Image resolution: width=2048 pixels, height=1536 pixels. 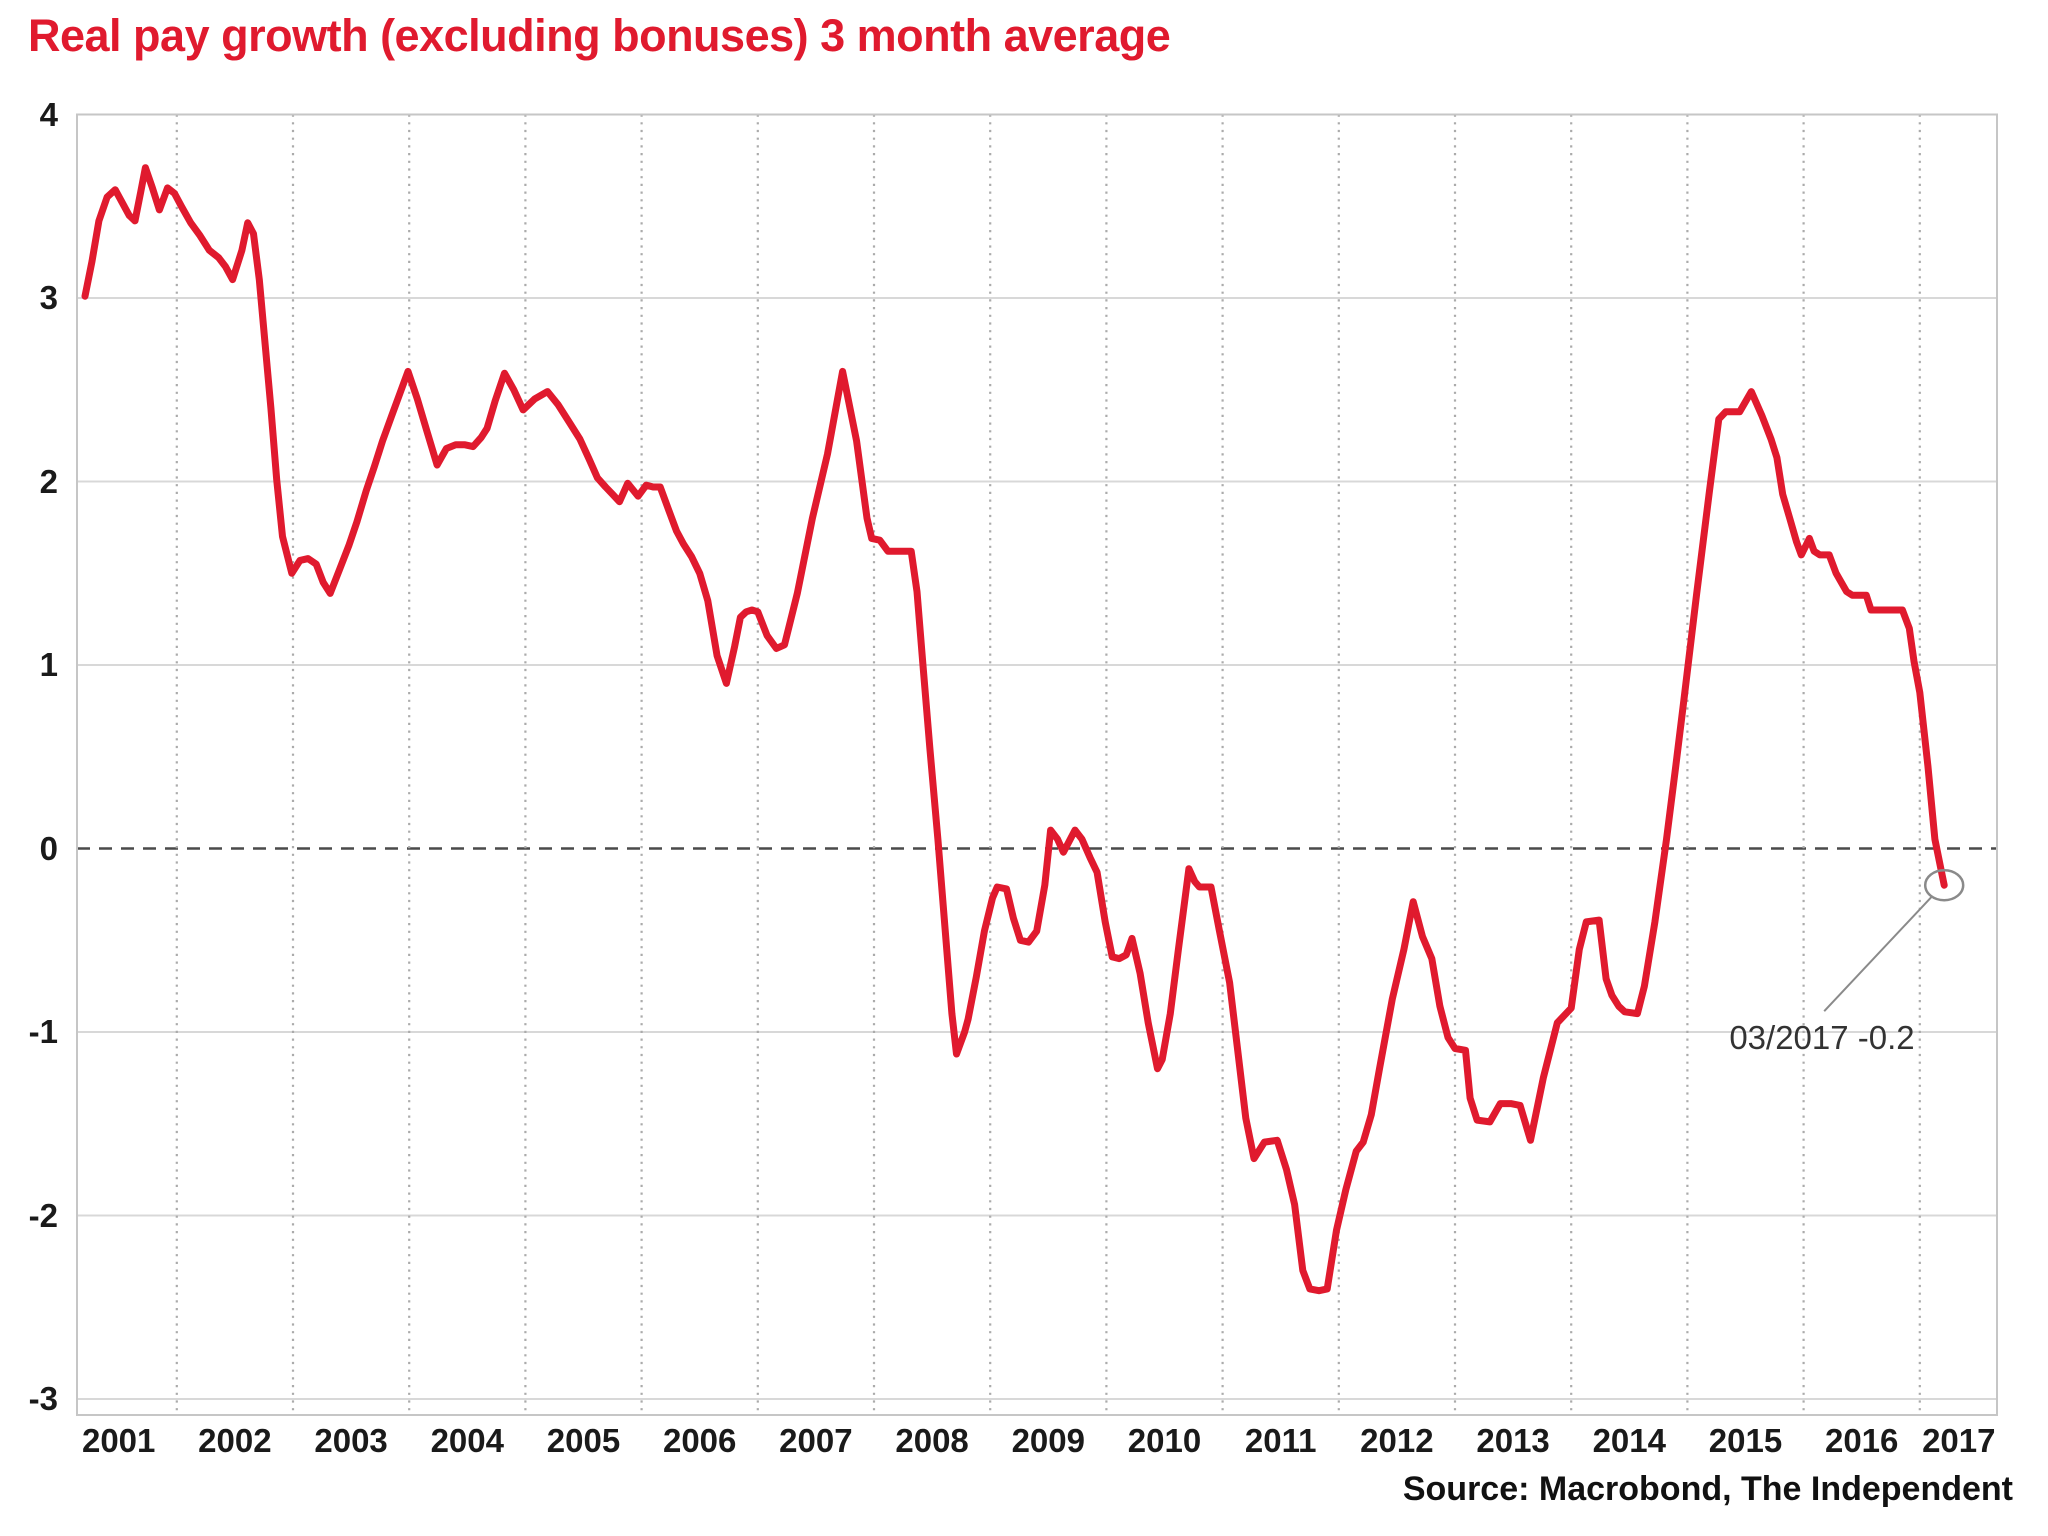 What do you see at coordinates (1878, 953) in the screenshot?
I see `annotation-leader-line` at bounding box center [1878, 953].